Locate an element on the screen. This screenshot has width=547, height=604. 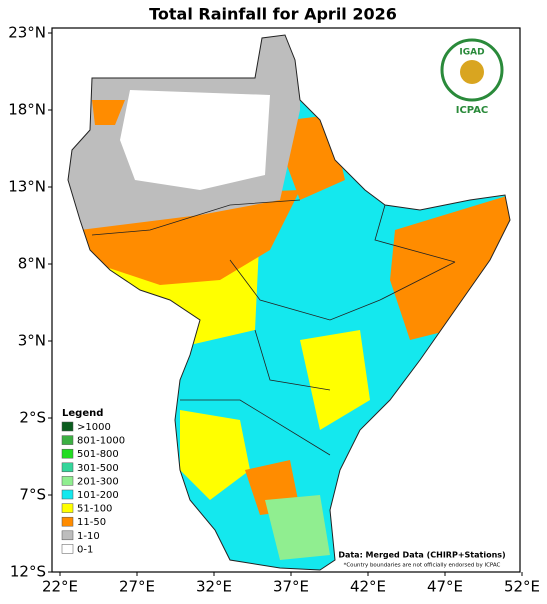
lon-tick-label: 52°E is located at coordinates (522, 587).